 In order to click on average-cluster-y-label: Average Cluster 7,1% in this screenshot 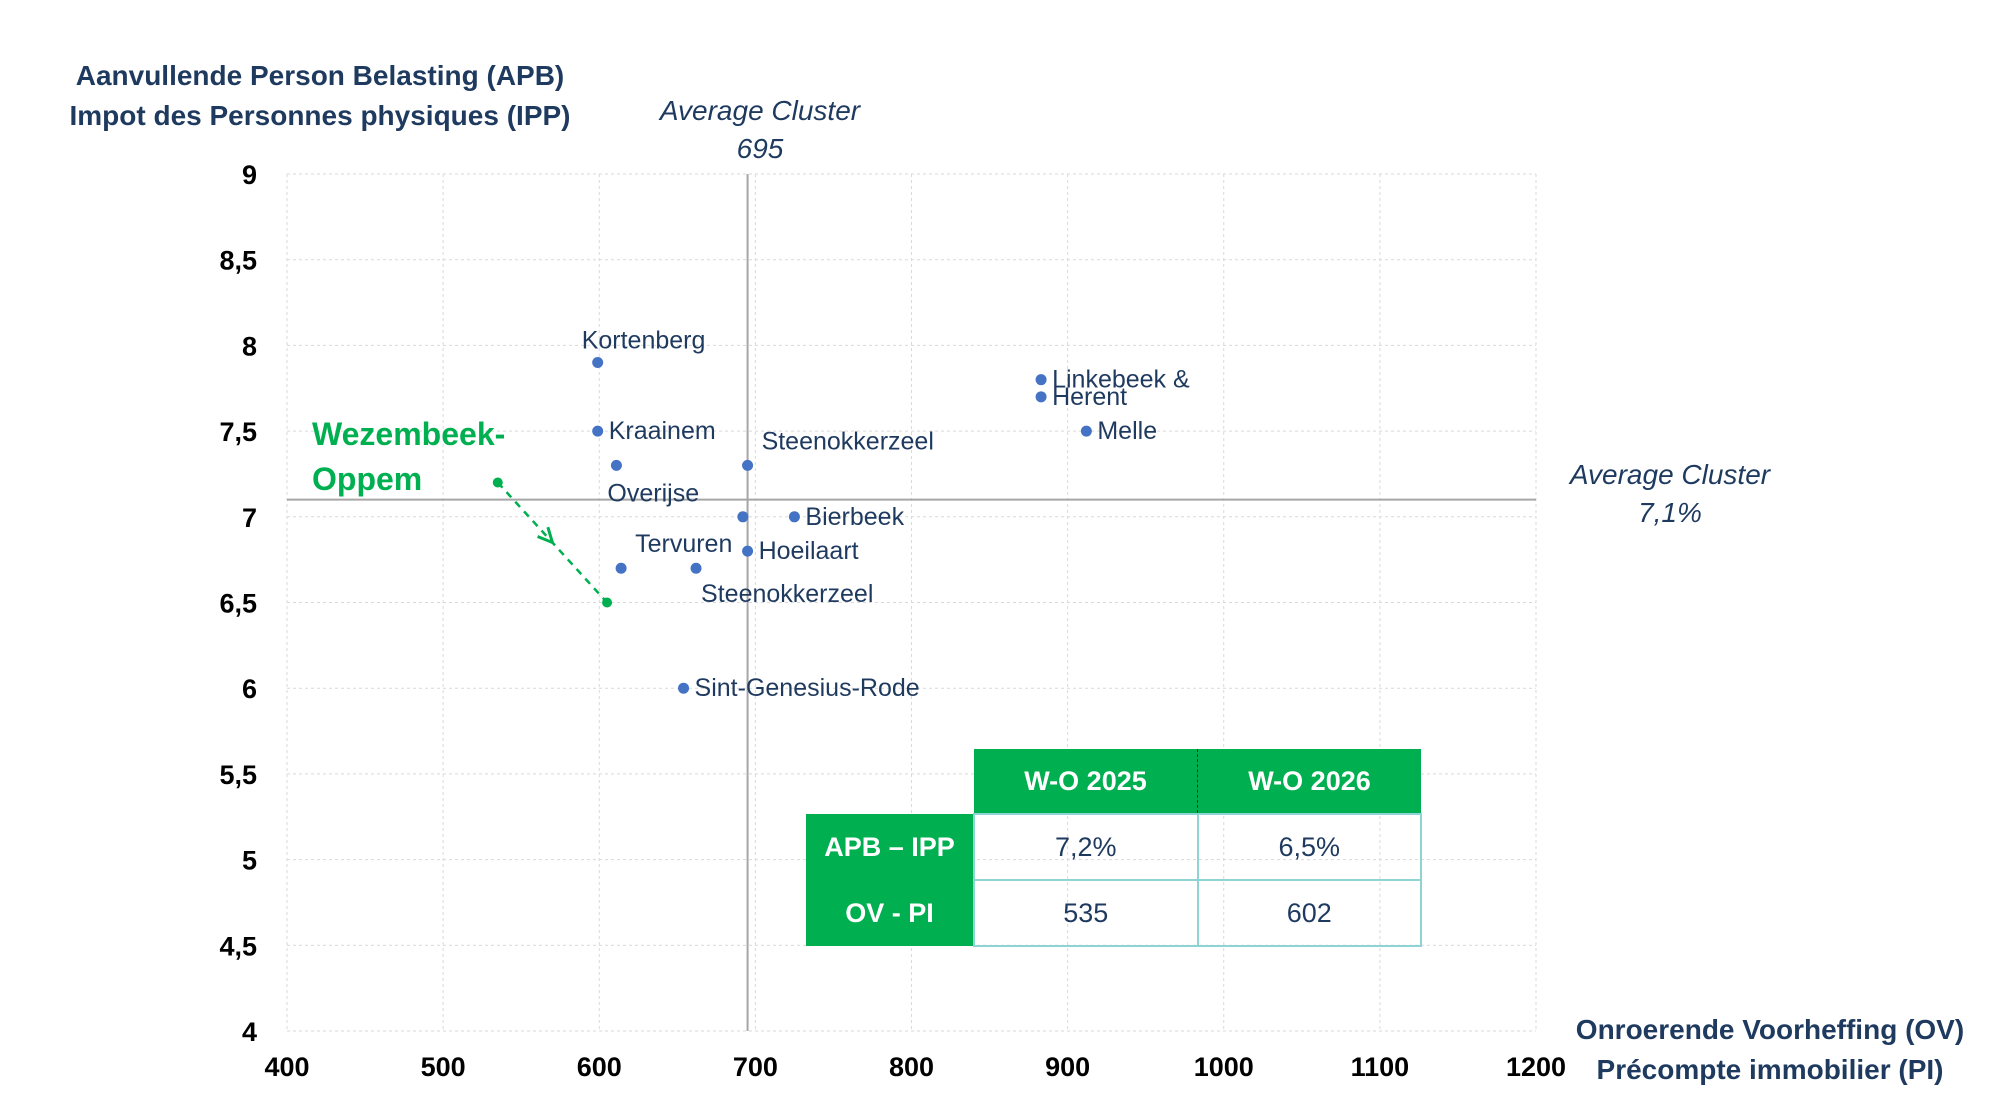, I will do `click(1670, 494)`.